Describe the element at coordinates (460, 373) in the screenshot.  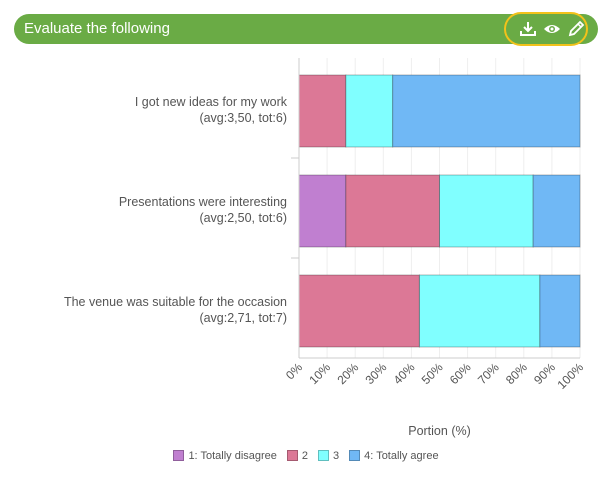
I see `x-tick-label: 60%` at that location.